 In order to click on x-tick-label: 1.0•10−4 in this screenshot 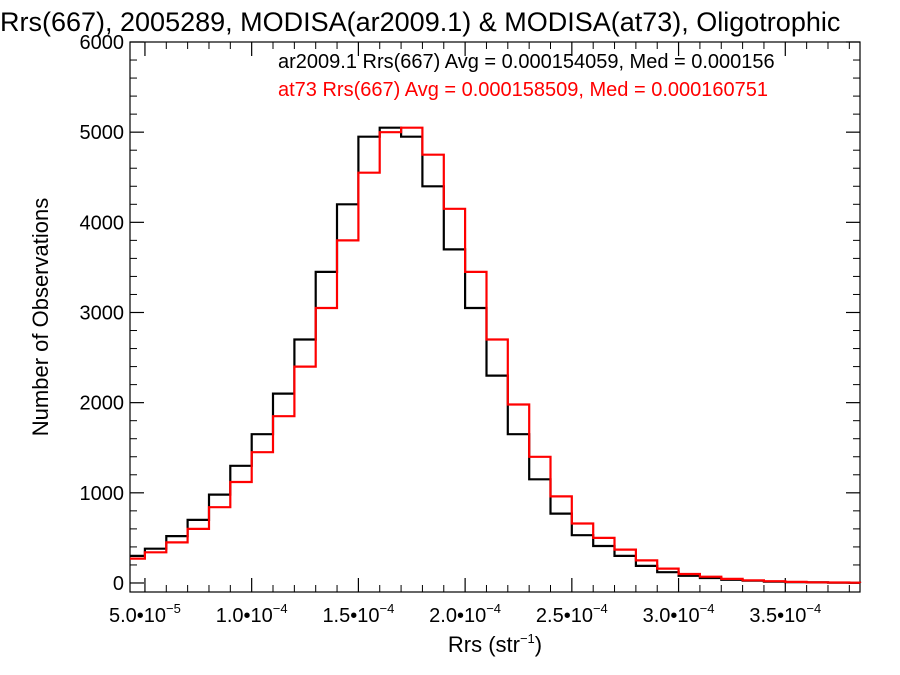, I will do `click(252, 614)`.